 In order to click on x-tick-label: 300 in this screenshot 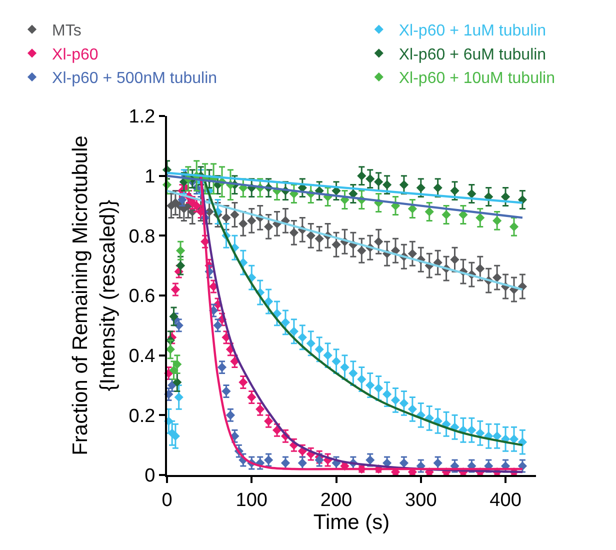, I will do `click(421, 500)`.